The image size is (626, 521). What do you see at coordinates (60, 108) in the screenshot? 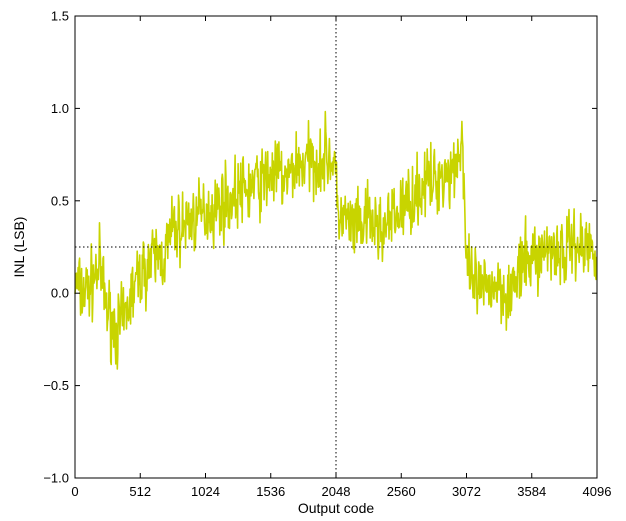
I see `y-tick-label: 1.0` at bounding box center [60, 108].